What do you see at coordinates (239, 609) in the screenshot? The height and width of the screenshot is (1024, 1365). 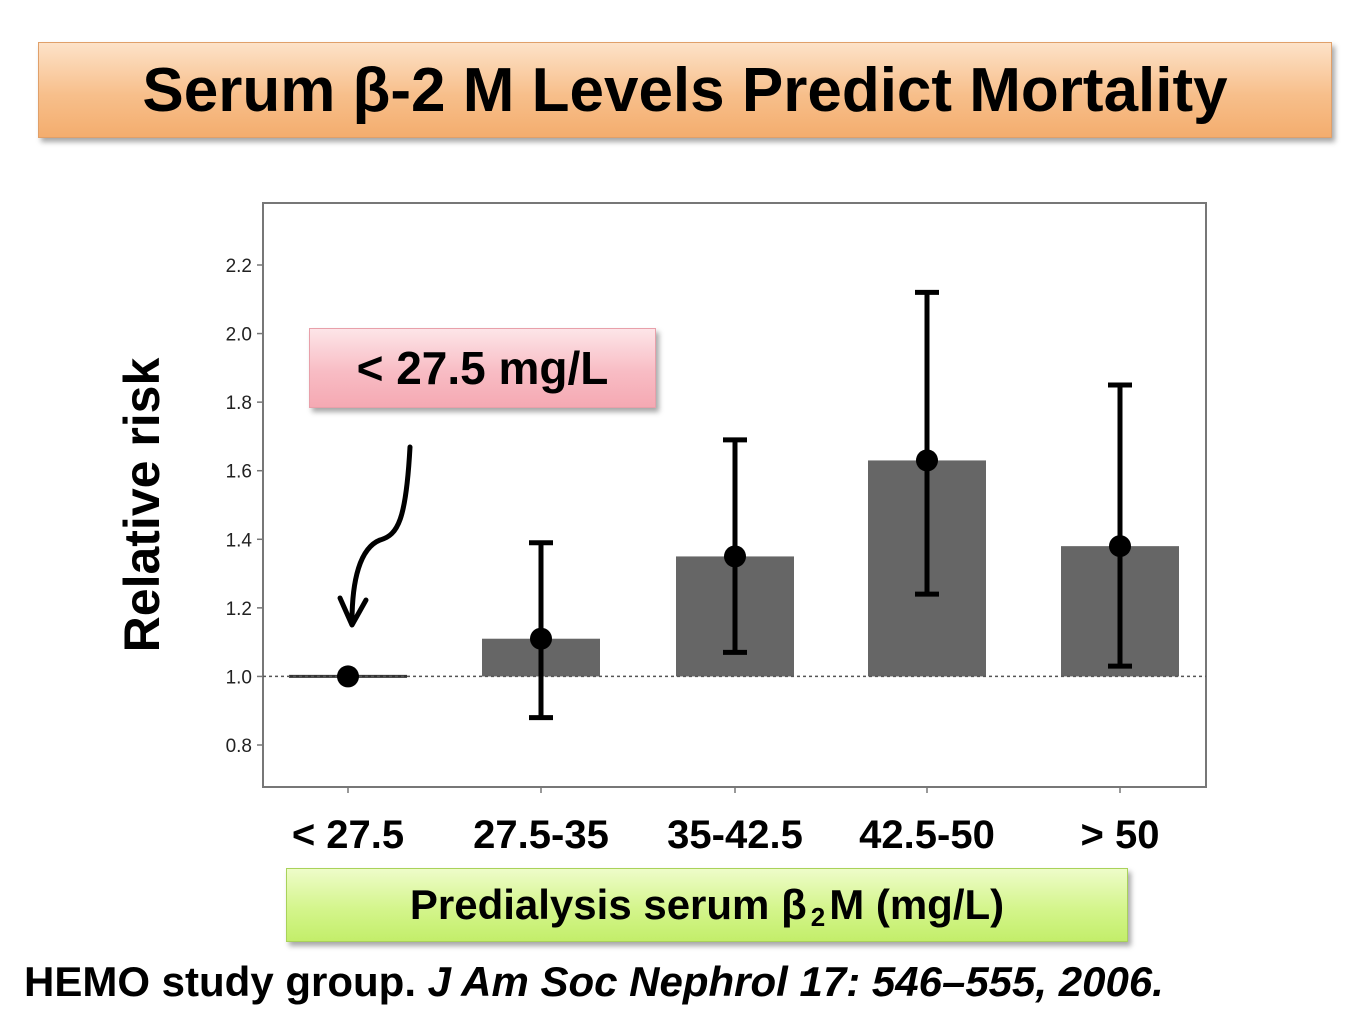 I see `y-tick-label: 1.2` at bounding box center [239, 609].